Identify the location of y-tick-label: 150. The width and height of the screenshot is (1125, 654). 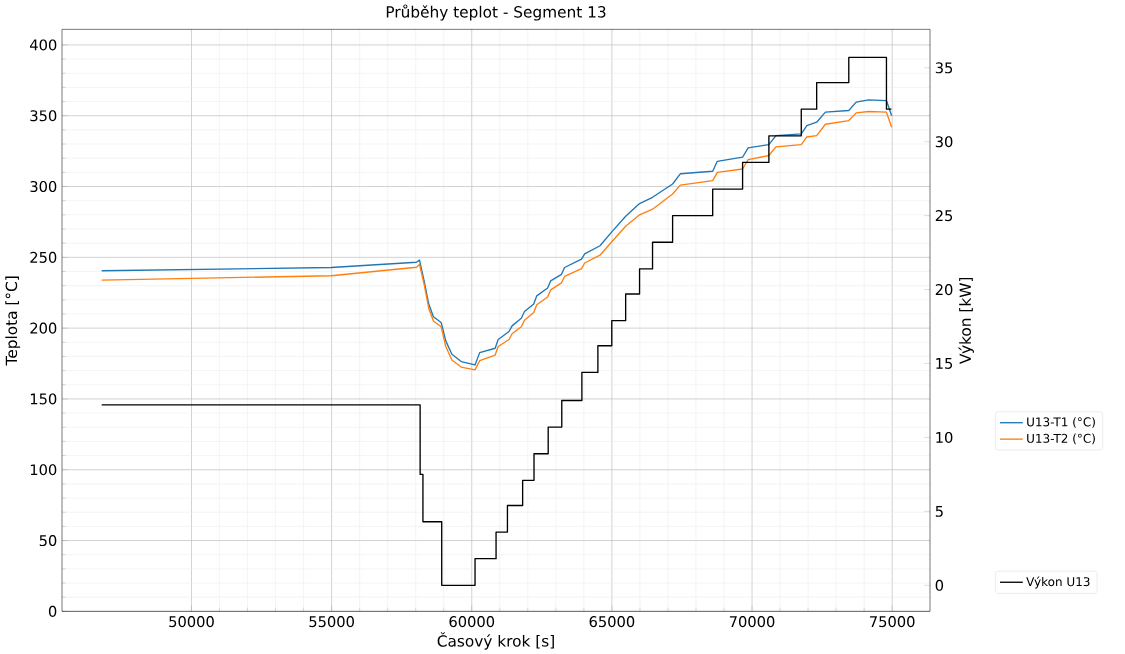
(43, 399).